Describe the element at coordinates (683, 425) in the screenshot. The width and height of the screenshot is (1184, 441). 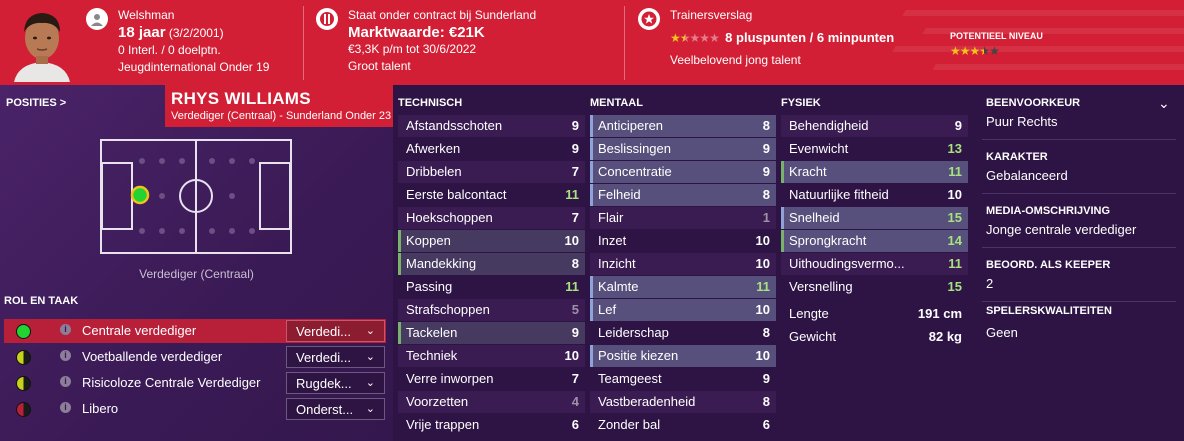
I see `attribute-row: Zonder bal 6` at that location.